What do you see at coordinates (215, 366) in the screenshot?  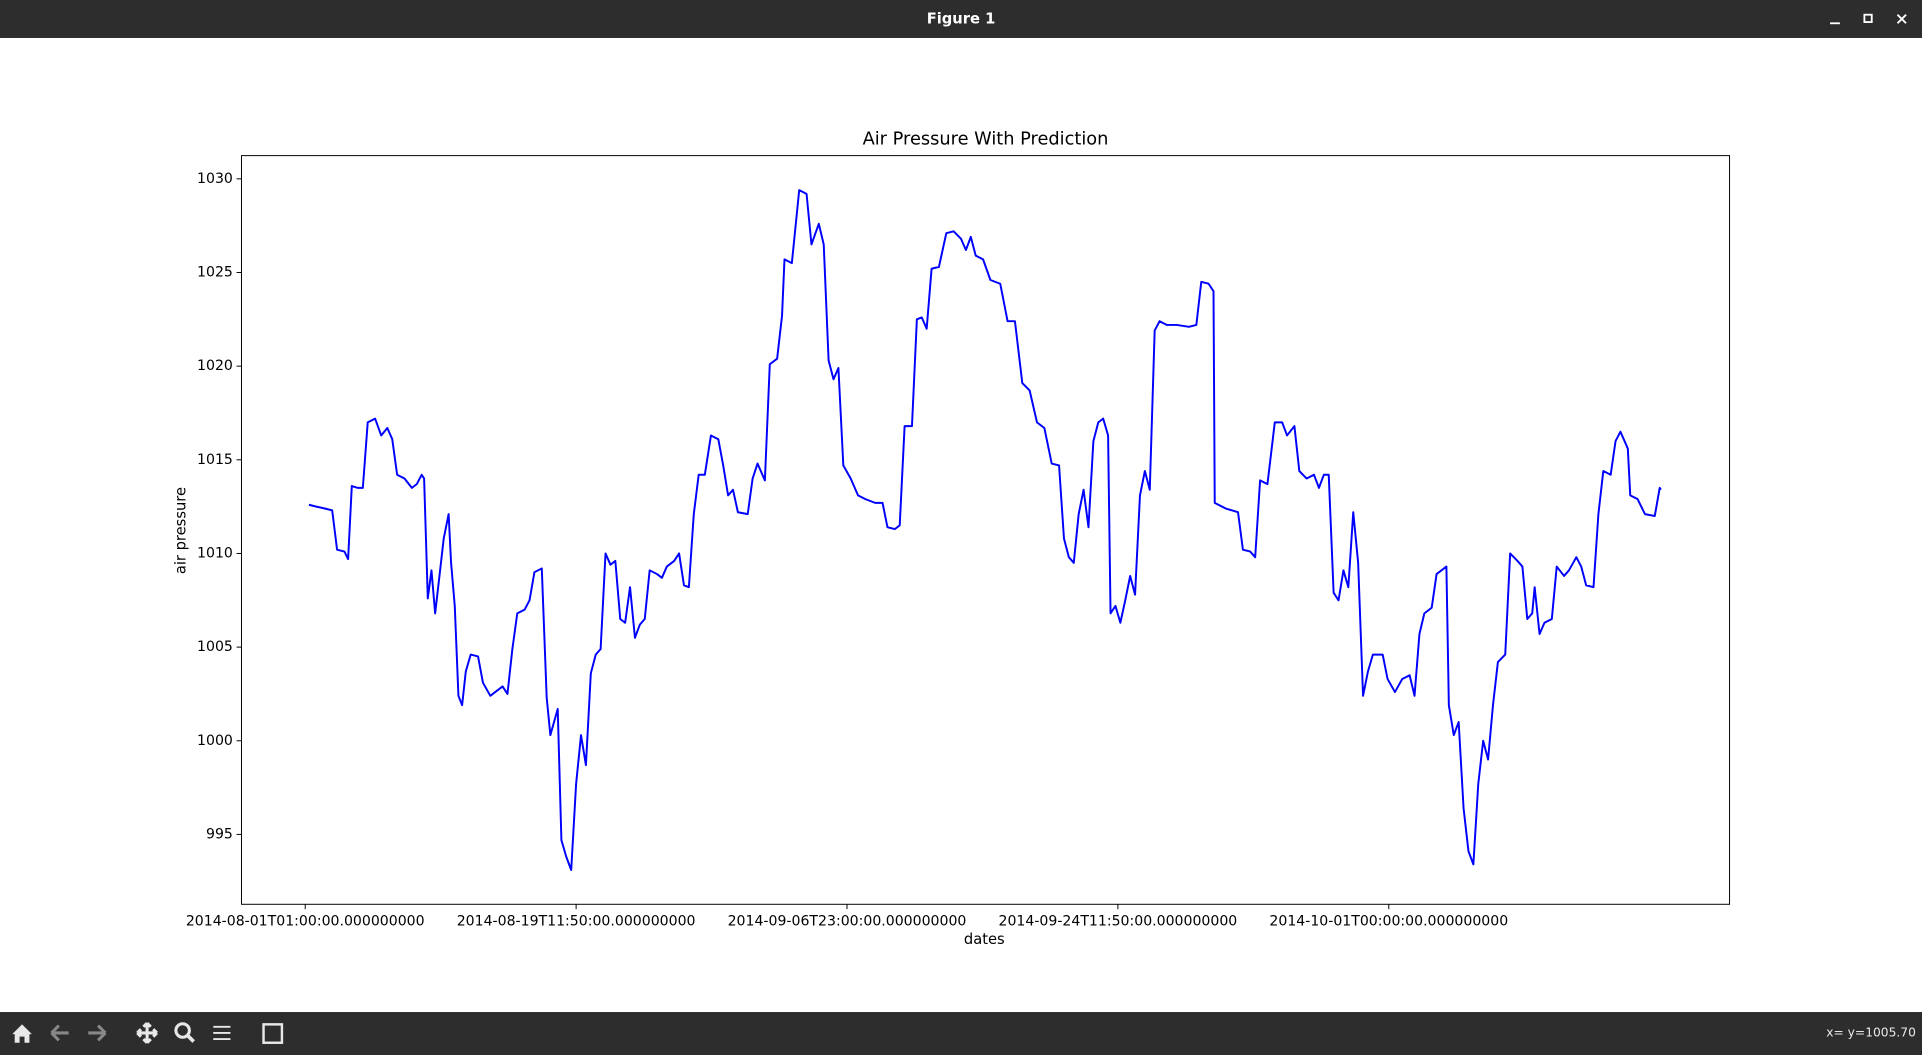 I see `y-tick-label: 1020` at bounding box center [215, 366].